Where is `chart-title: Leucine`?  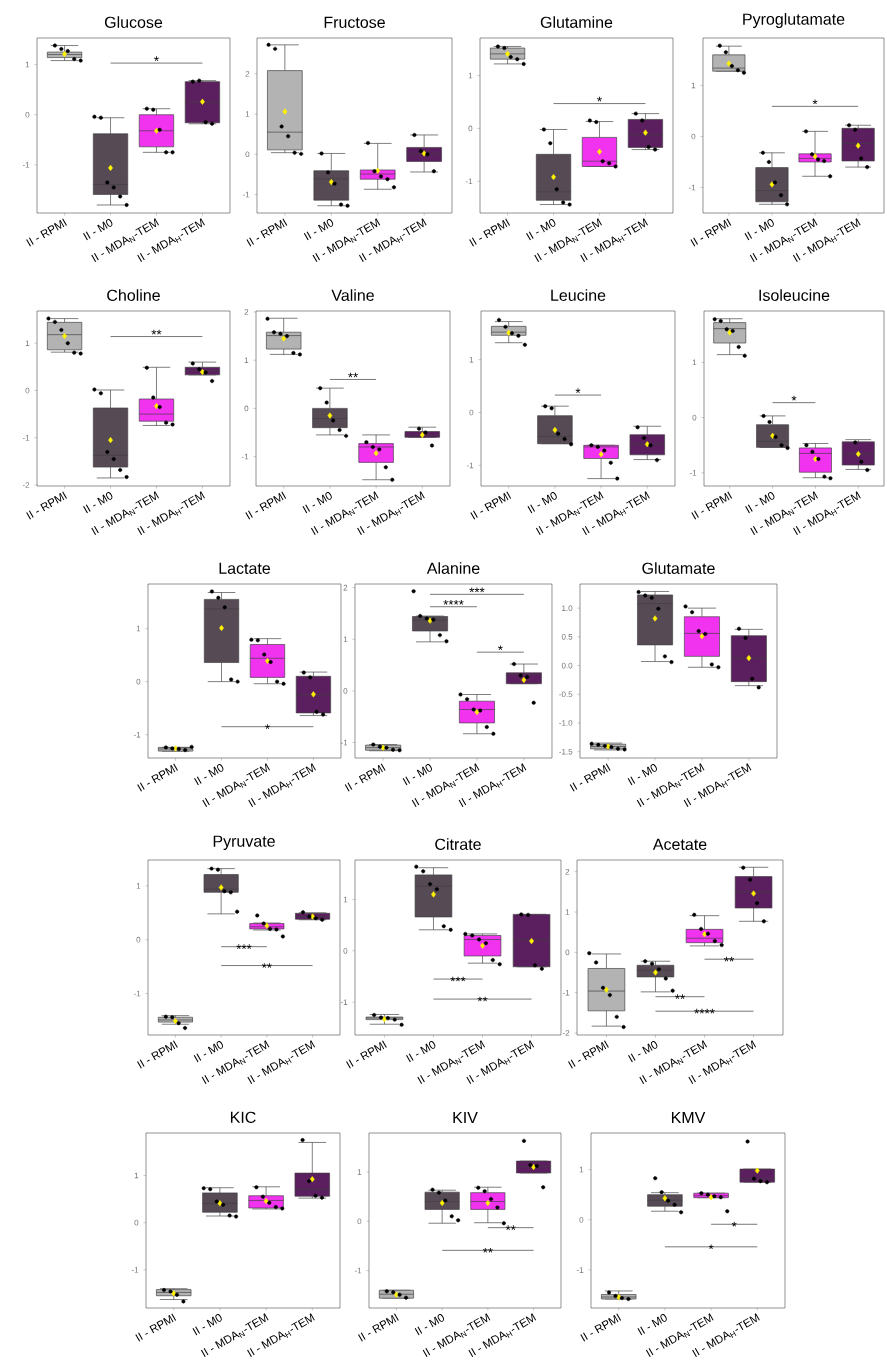
chart-title: Leucine is located at coordinates (578, 295).